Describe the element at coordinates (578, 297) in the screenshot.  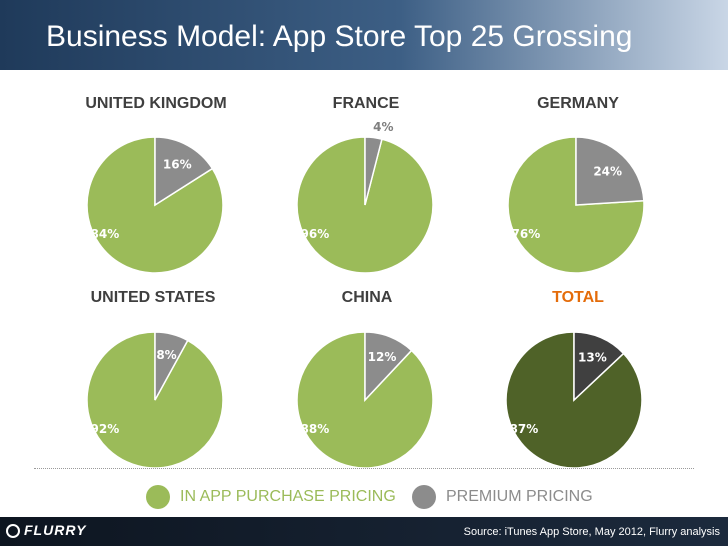
I see `pie-title-total: TOTAL` at that location.